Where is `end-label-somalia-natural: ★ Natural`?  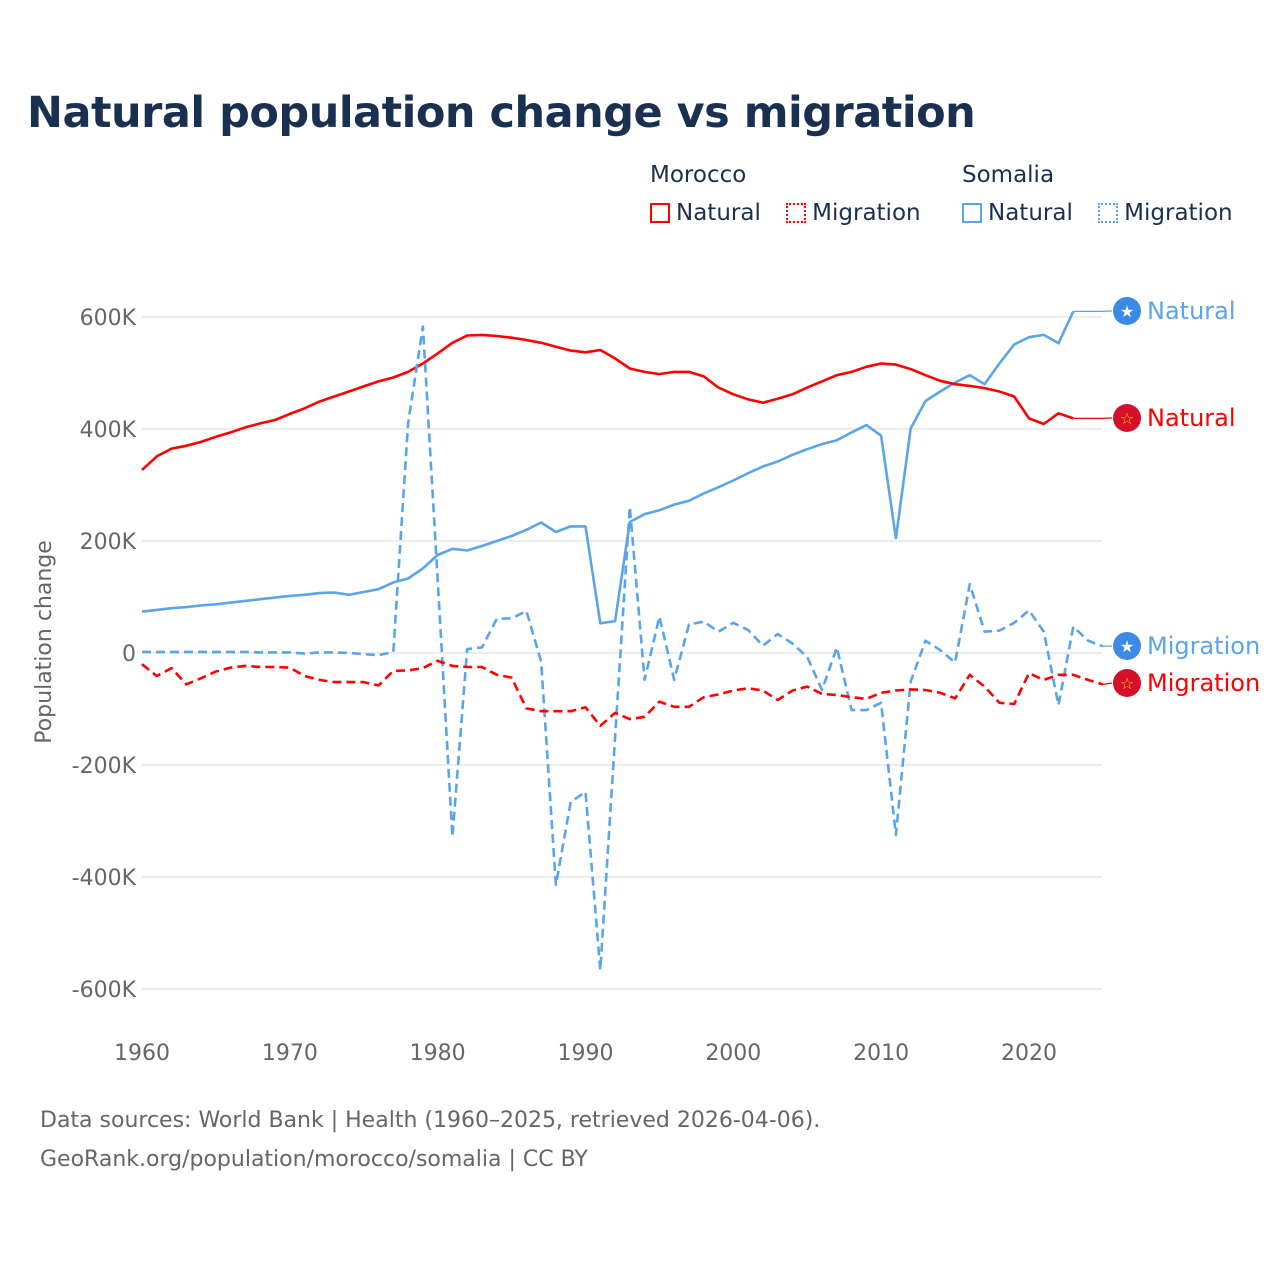 end-label-somalia-natural: ★ Natural is located at coordinates (1174, 311).